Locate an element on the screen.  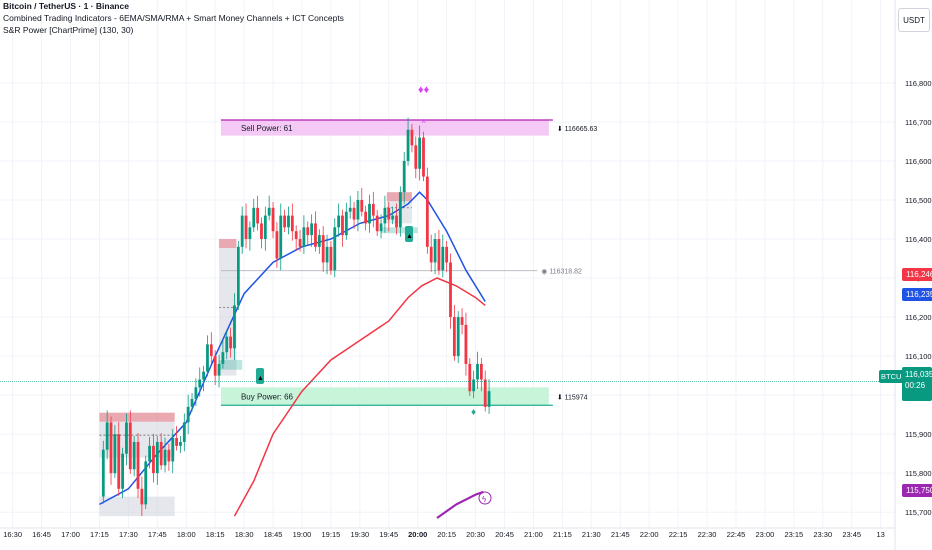
buy-signal-badge is located at coordinates (409, 234).